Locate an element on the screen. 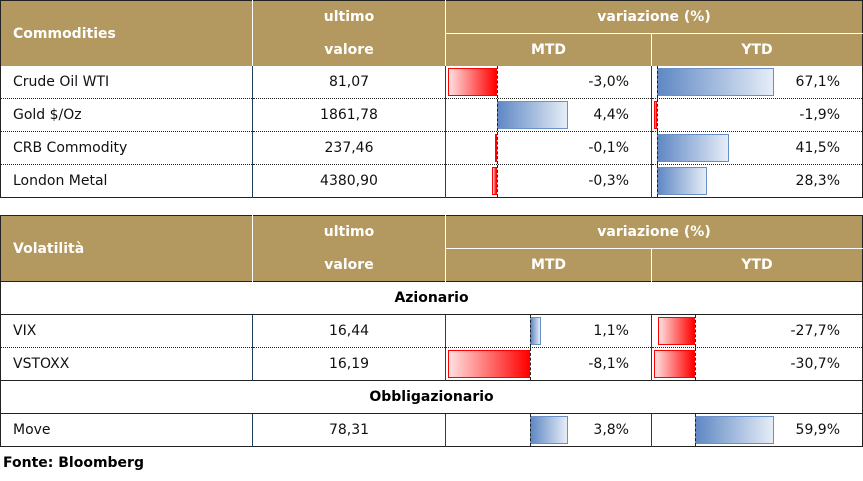 The height and width of the screenshot is (481, 863). ytd-value: -27,7% is located at coordinates (815, 331).